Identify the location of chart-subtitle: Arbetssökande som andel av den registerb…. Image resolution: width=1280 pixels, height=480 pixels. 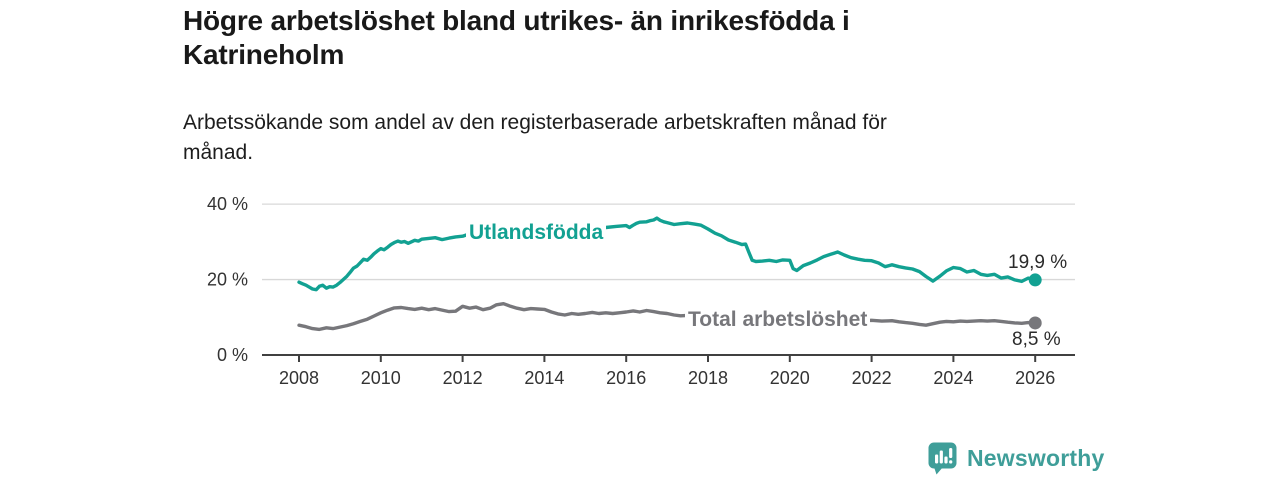
(633, 138).